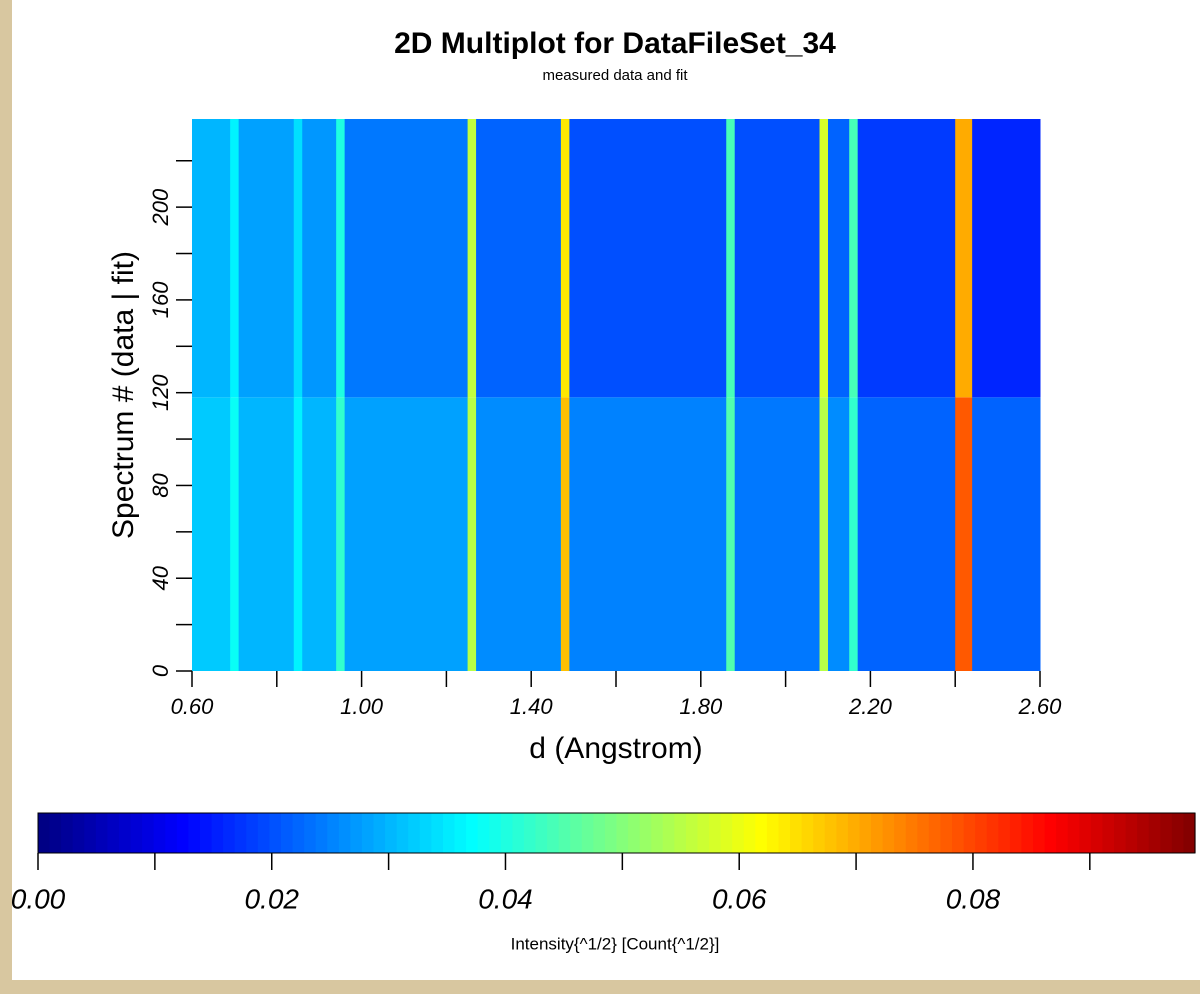 The image size is (1200, 994). Describe the element at coordinates (603, 863) in the screenshot. I see `colorbar: 0.00 0.02 0.04 0.06 0.08` at that location.